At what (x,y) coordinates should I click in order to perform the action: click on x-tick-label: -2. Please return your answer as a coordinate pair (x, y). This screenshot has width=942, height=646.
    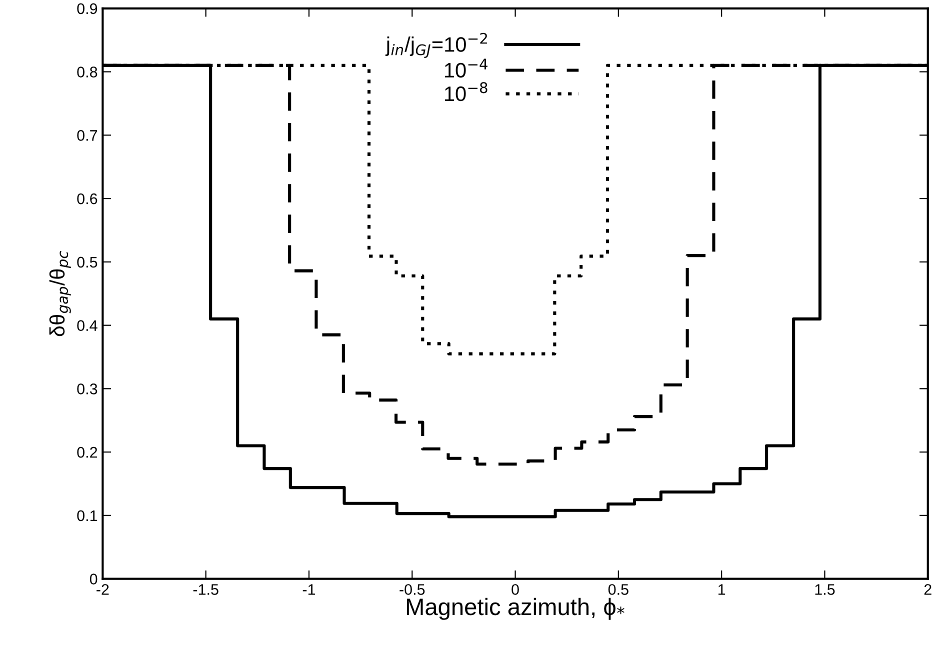
    Looking at the image, I should click on (102, 589).